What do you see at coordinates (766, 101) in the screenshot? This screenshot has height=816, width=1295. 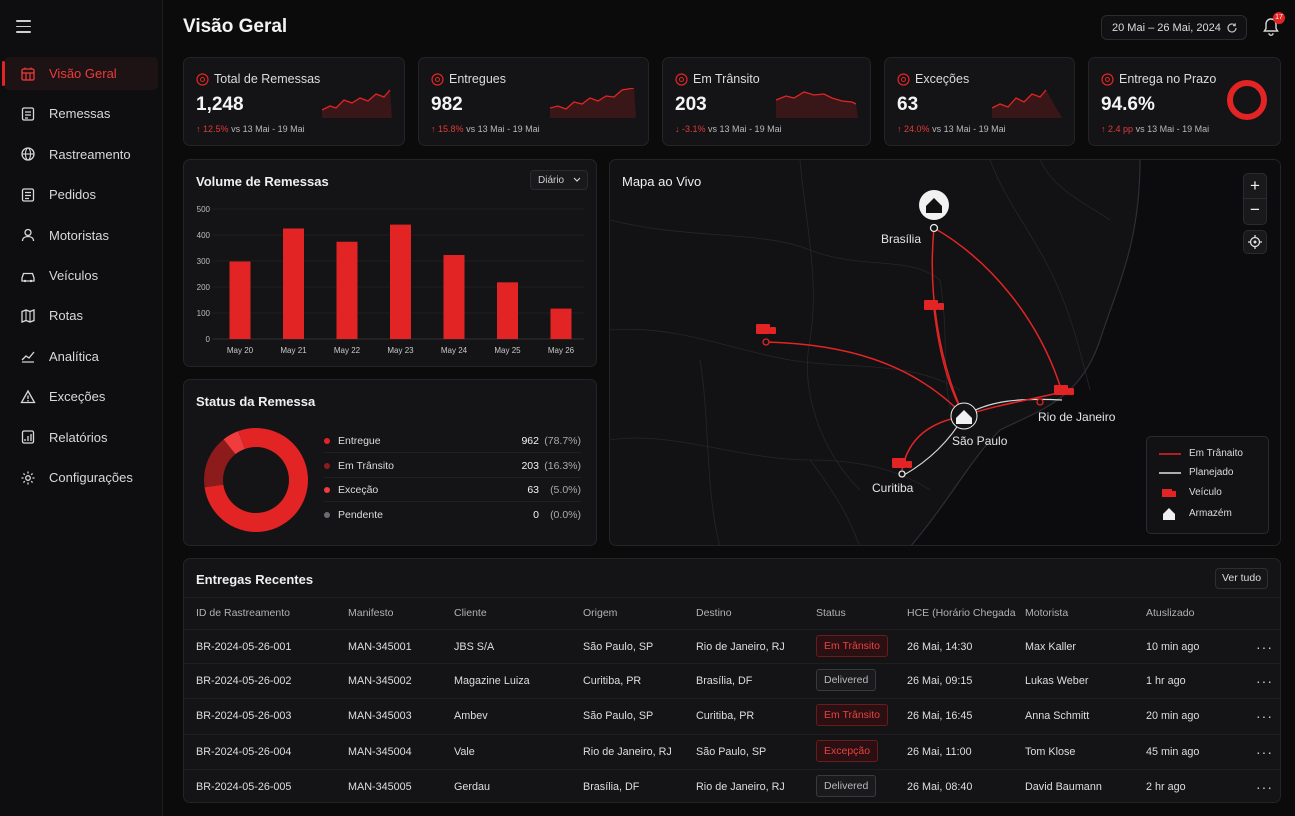 I see `kpi-card: Em Trânsito 203 ↓ -3.1% vs 13 Mai - 19 Mai` at bounding box center [766, 101].